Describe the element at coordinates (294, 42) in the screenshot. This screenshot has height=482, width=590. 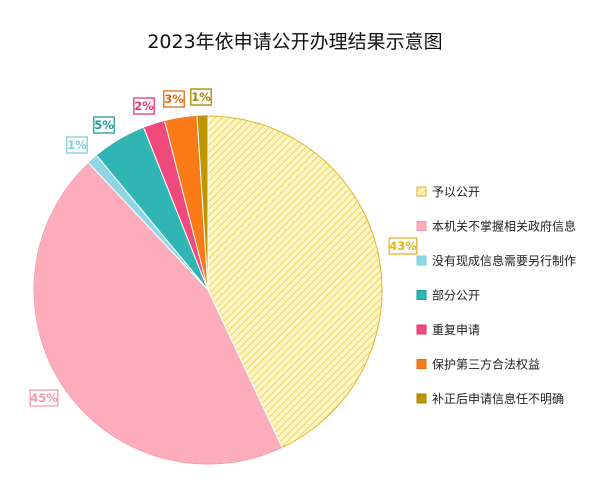
I see `chart-title: 2023年依申请公开办理结果示意图` at that location.